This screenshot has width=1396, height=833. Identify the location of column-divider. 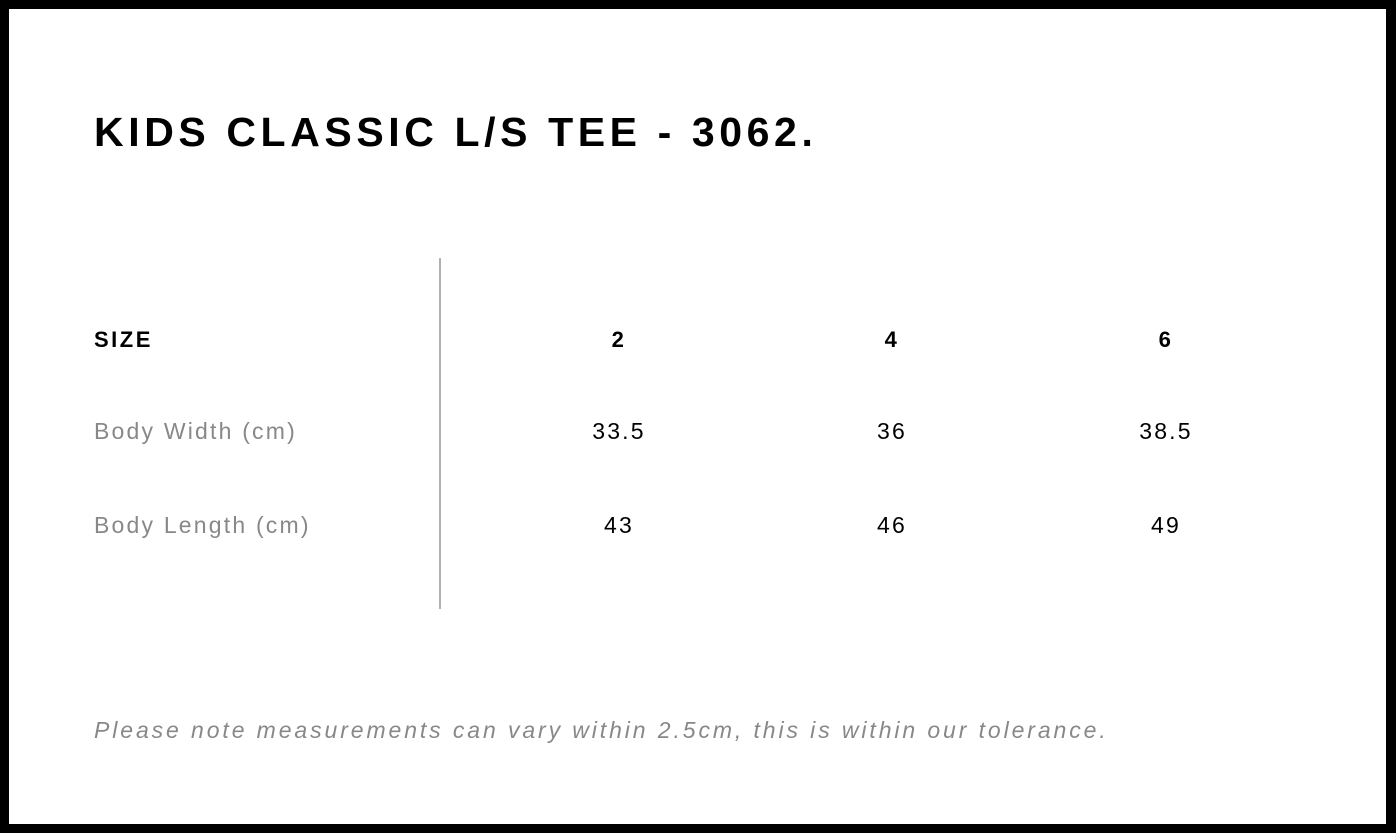
(440, 433).